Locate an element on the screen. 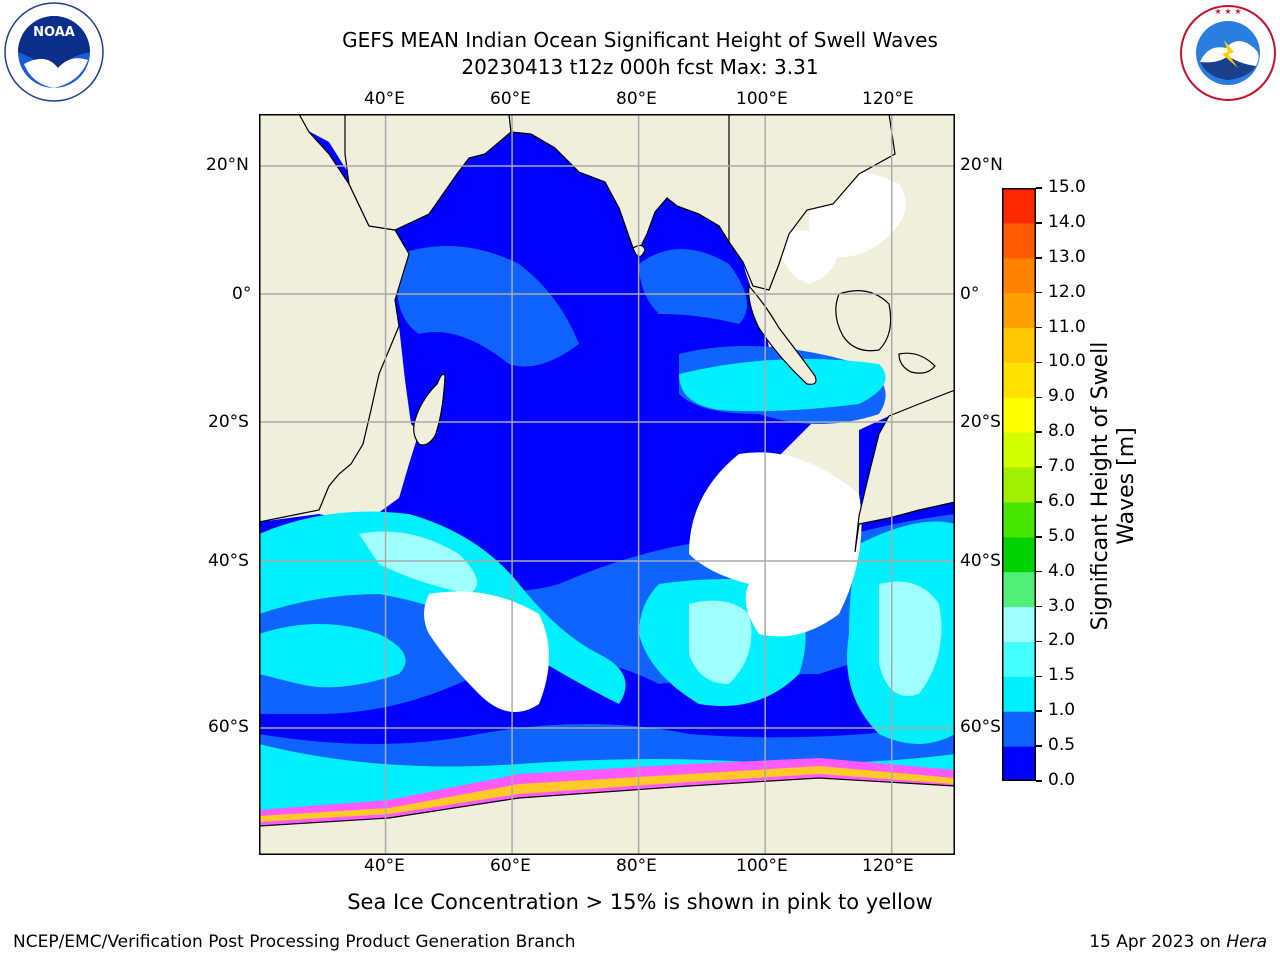 The height and width of the screenshot is (960, 1280). footer-date: 15 Apr 2023 on is located at coordinates (1158, 942).